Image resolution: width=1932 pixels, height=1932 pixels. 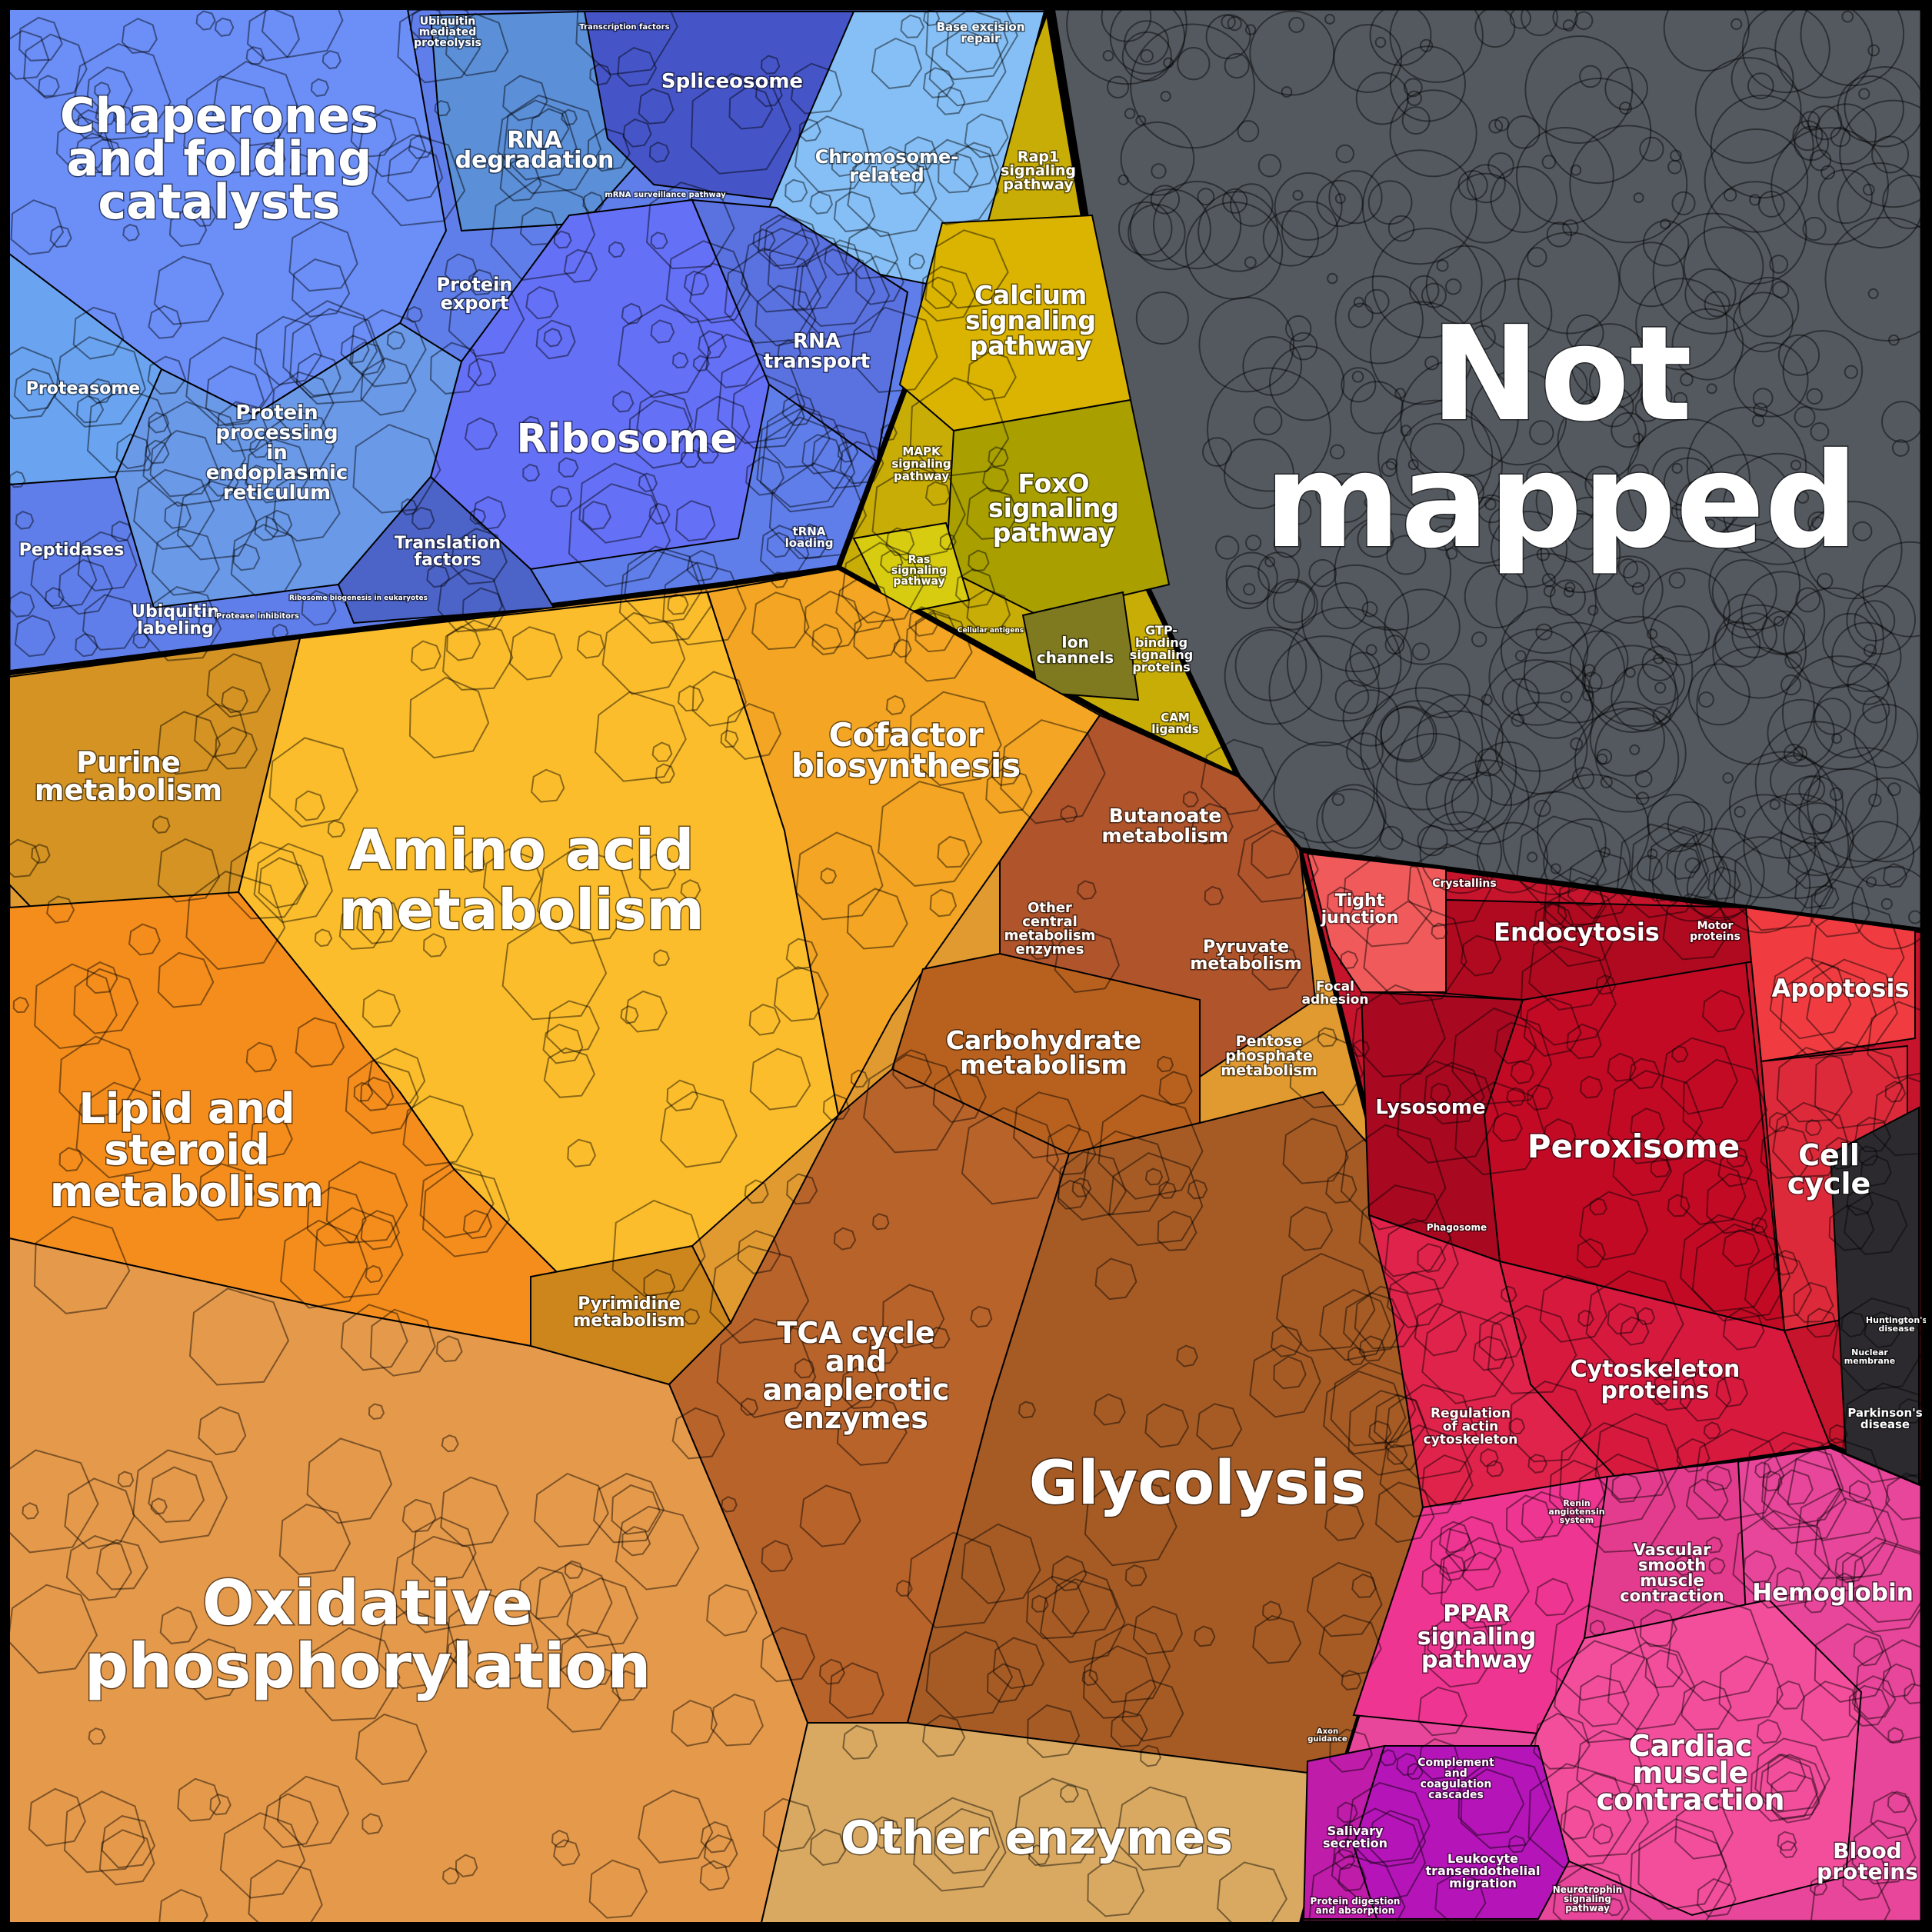 What do you see at coordinates (85, 368) in the screenshot?
I see `subregion-proteasome` at bounding box center [85, 368].